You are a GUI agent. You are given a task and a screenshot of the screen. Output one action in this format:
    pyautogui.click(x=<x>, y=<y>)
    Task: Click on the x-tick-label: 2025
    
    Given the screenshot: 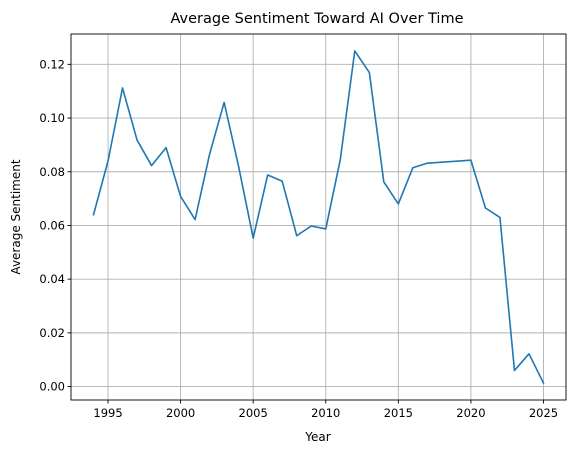 What is the action you would take?
    pyautogui.click(x=543, y=413)
    